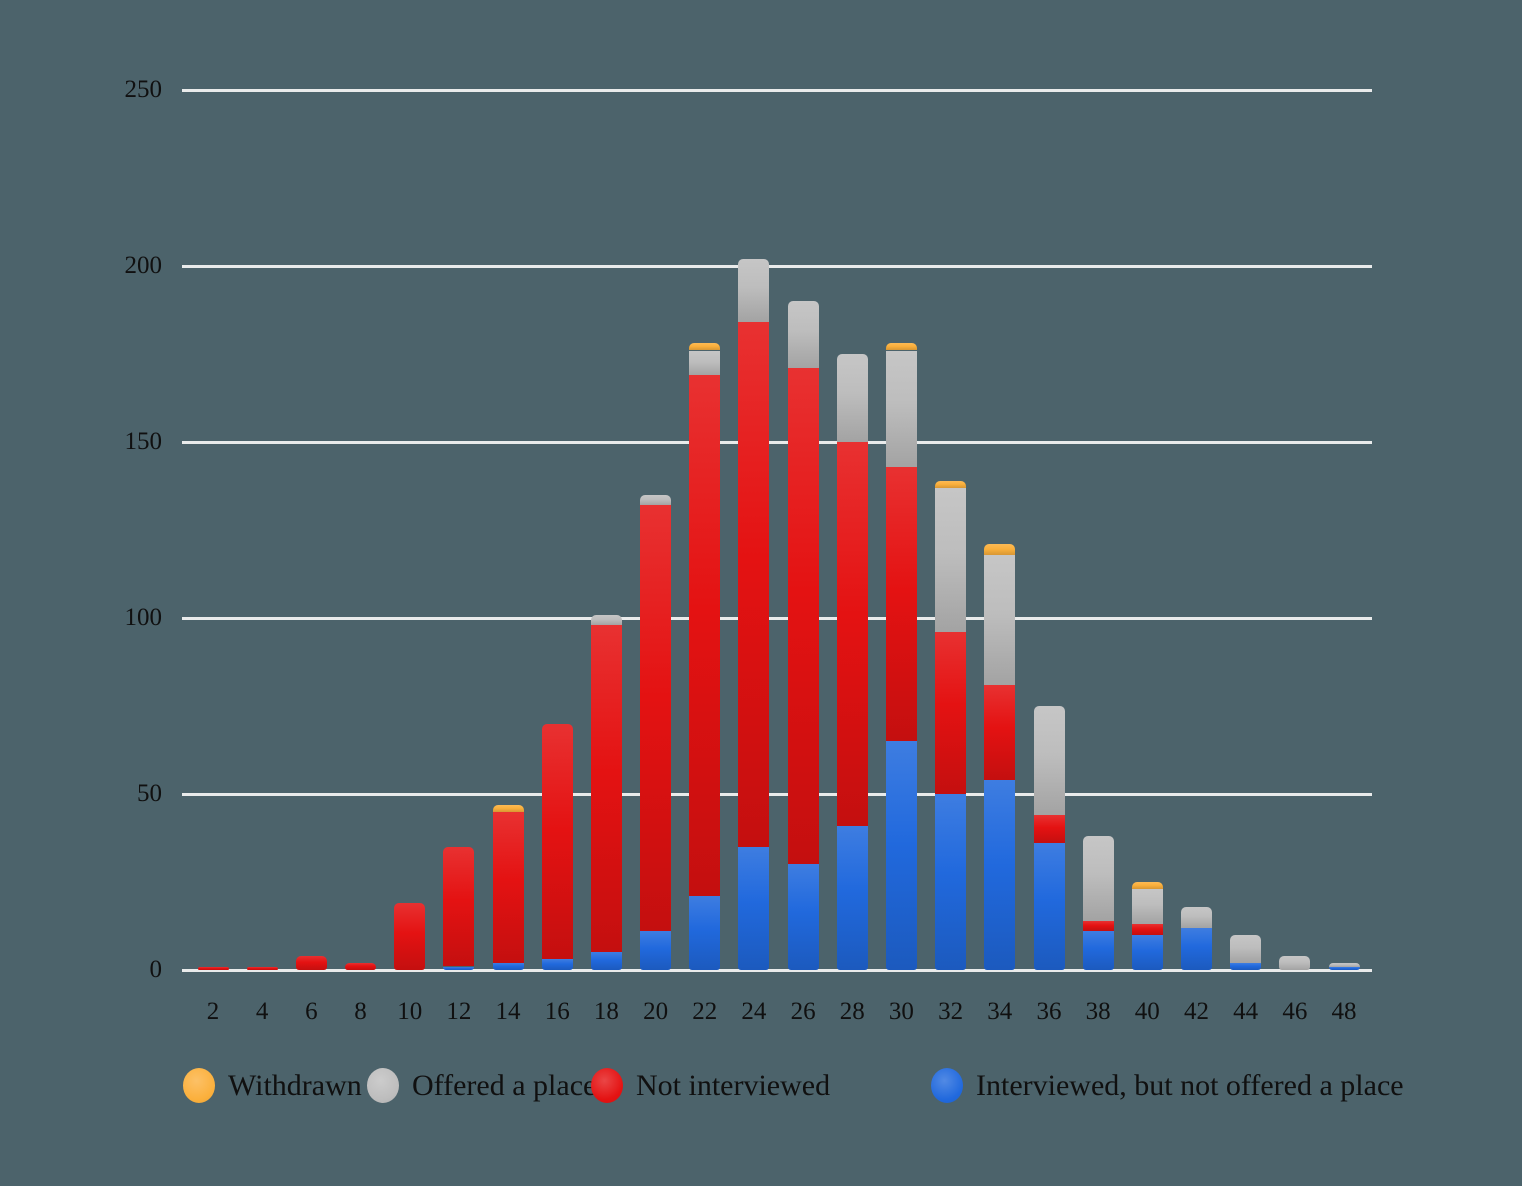 The width and height of the screenshot is (1522, 1186). I want to click on bar-34-segment-offered-a-place, so click(1000, 619).